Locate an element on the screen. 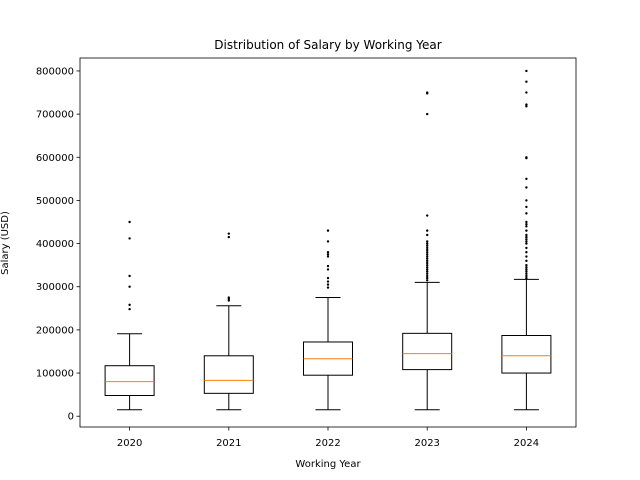 The image size is (640, 480). x-tick-label: 2023 is located at coordinates (426, 443).